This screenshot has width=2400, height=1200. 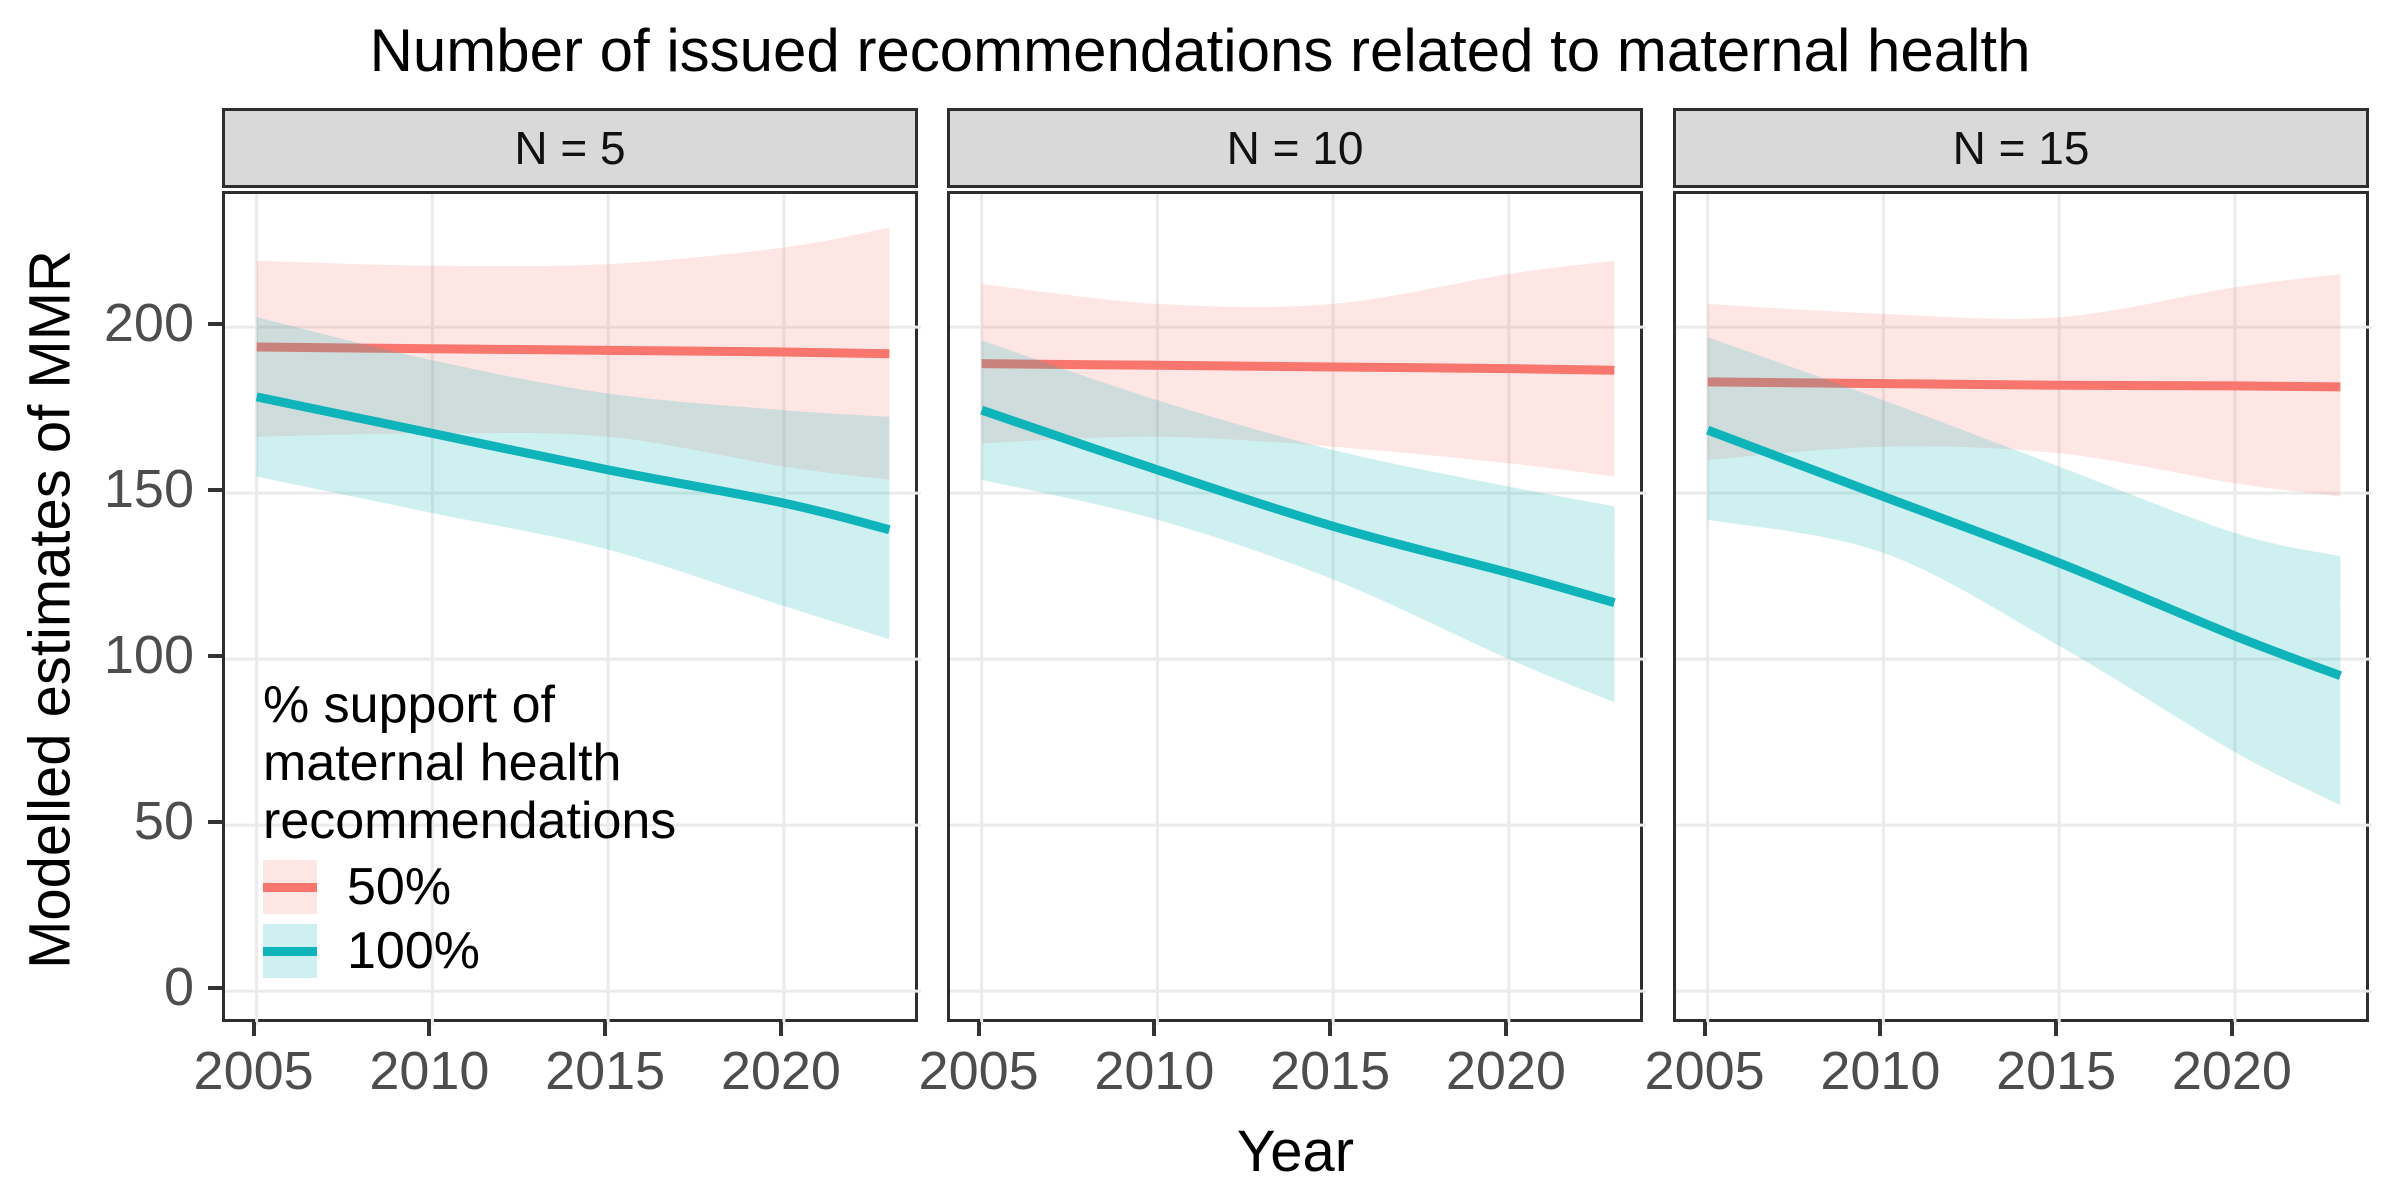 I want to click on y-tick-label: 150, so click(x=148, y=489).